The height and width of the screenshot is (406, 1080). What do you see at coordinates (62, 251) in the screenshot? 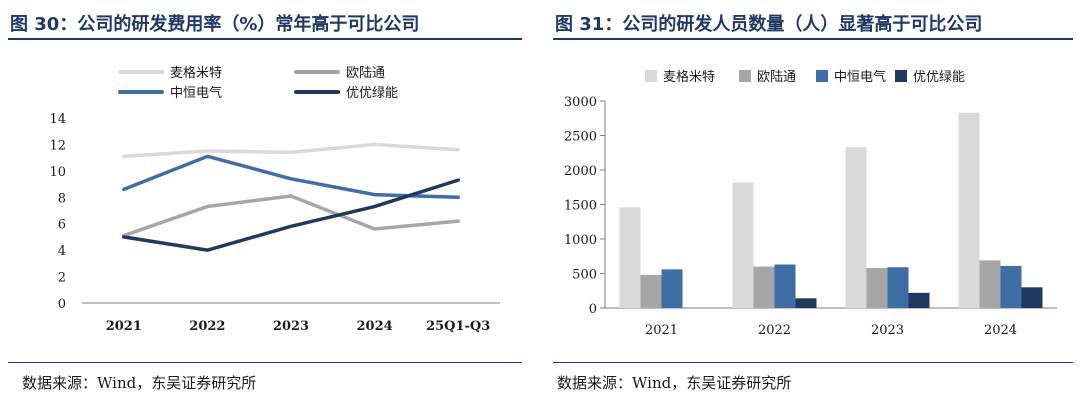
I see `y-tick-label: 4` at bounding box center [62, 251].